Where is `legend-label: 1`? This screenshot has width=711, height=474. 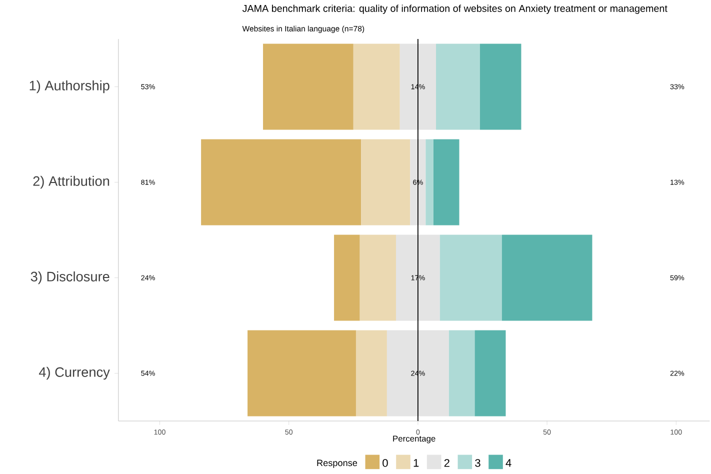 legend-label: 1 is located at coordinates (416, 463).